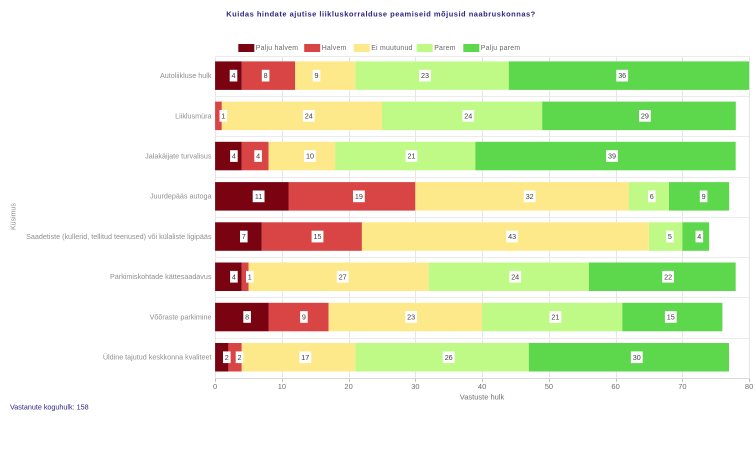 This screenshot has height=455, width=756. Describe the element at coordinates (186, 75) in the screenshot. I see `svg-text: Autoliikluse hulk` at that location.